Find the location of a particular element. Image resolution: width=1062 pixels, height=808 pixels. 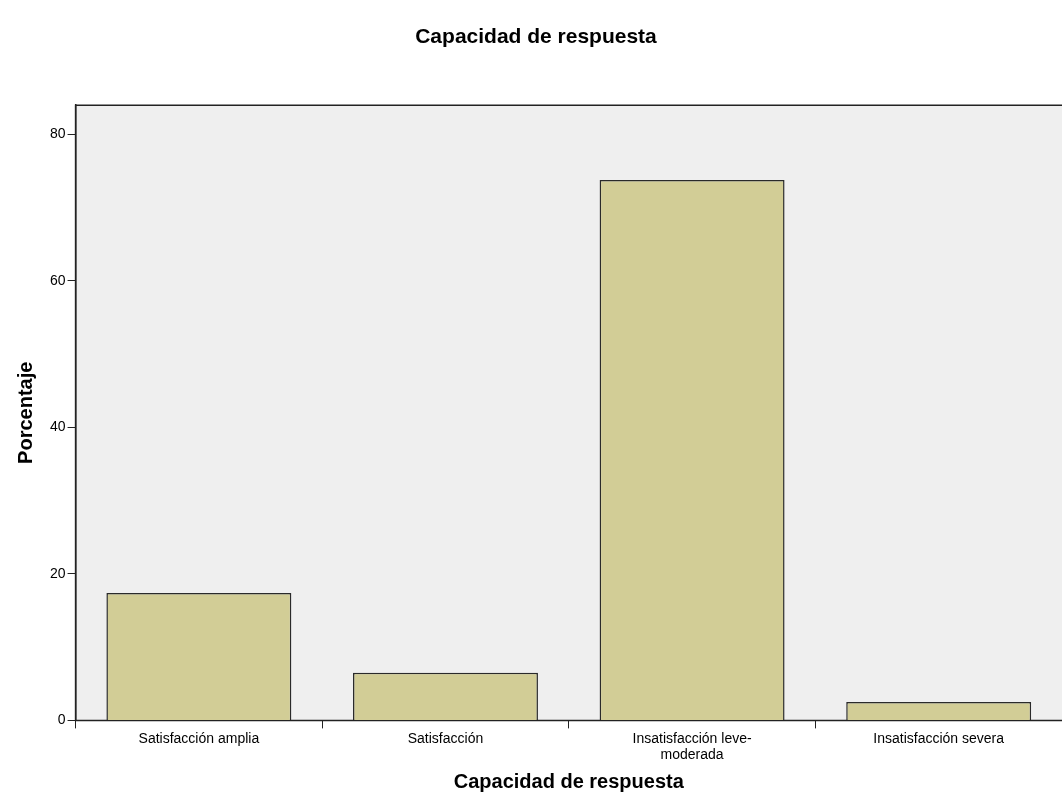

x-tick-label: Satisfacción is located at coordinates (445, 737).